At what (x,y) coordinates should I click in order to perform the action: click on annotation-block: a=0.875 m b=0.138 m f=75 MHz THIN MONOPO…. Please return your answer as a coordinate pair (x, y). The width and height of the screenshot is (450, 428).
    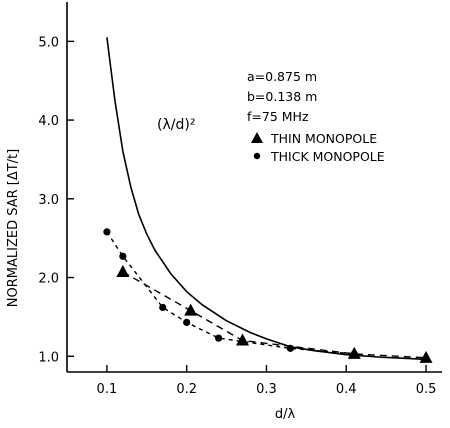
    Looking at the image, I should click on (316, 116).